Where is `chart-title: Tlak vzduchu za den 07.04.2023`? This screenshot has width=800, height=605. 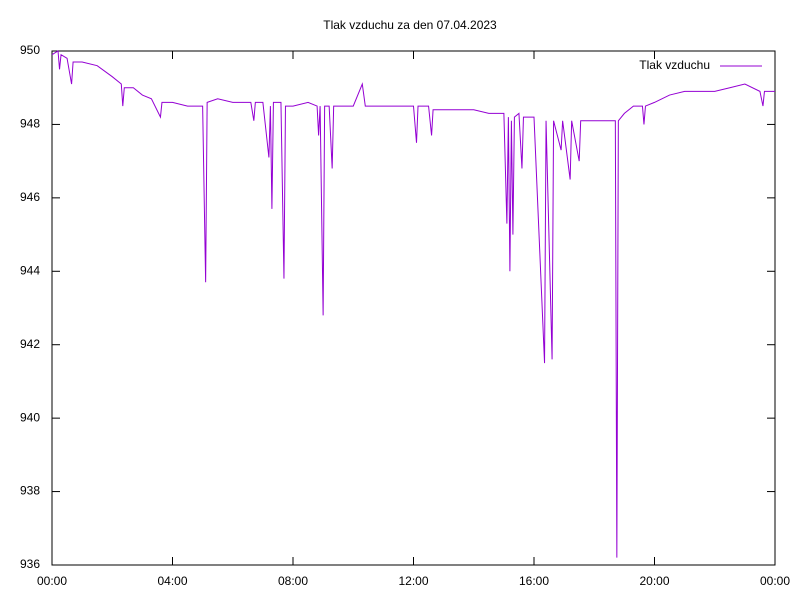
chart-title: Tlak vzduchu za den 07.04.2023 is located at coordinates (410, 25).